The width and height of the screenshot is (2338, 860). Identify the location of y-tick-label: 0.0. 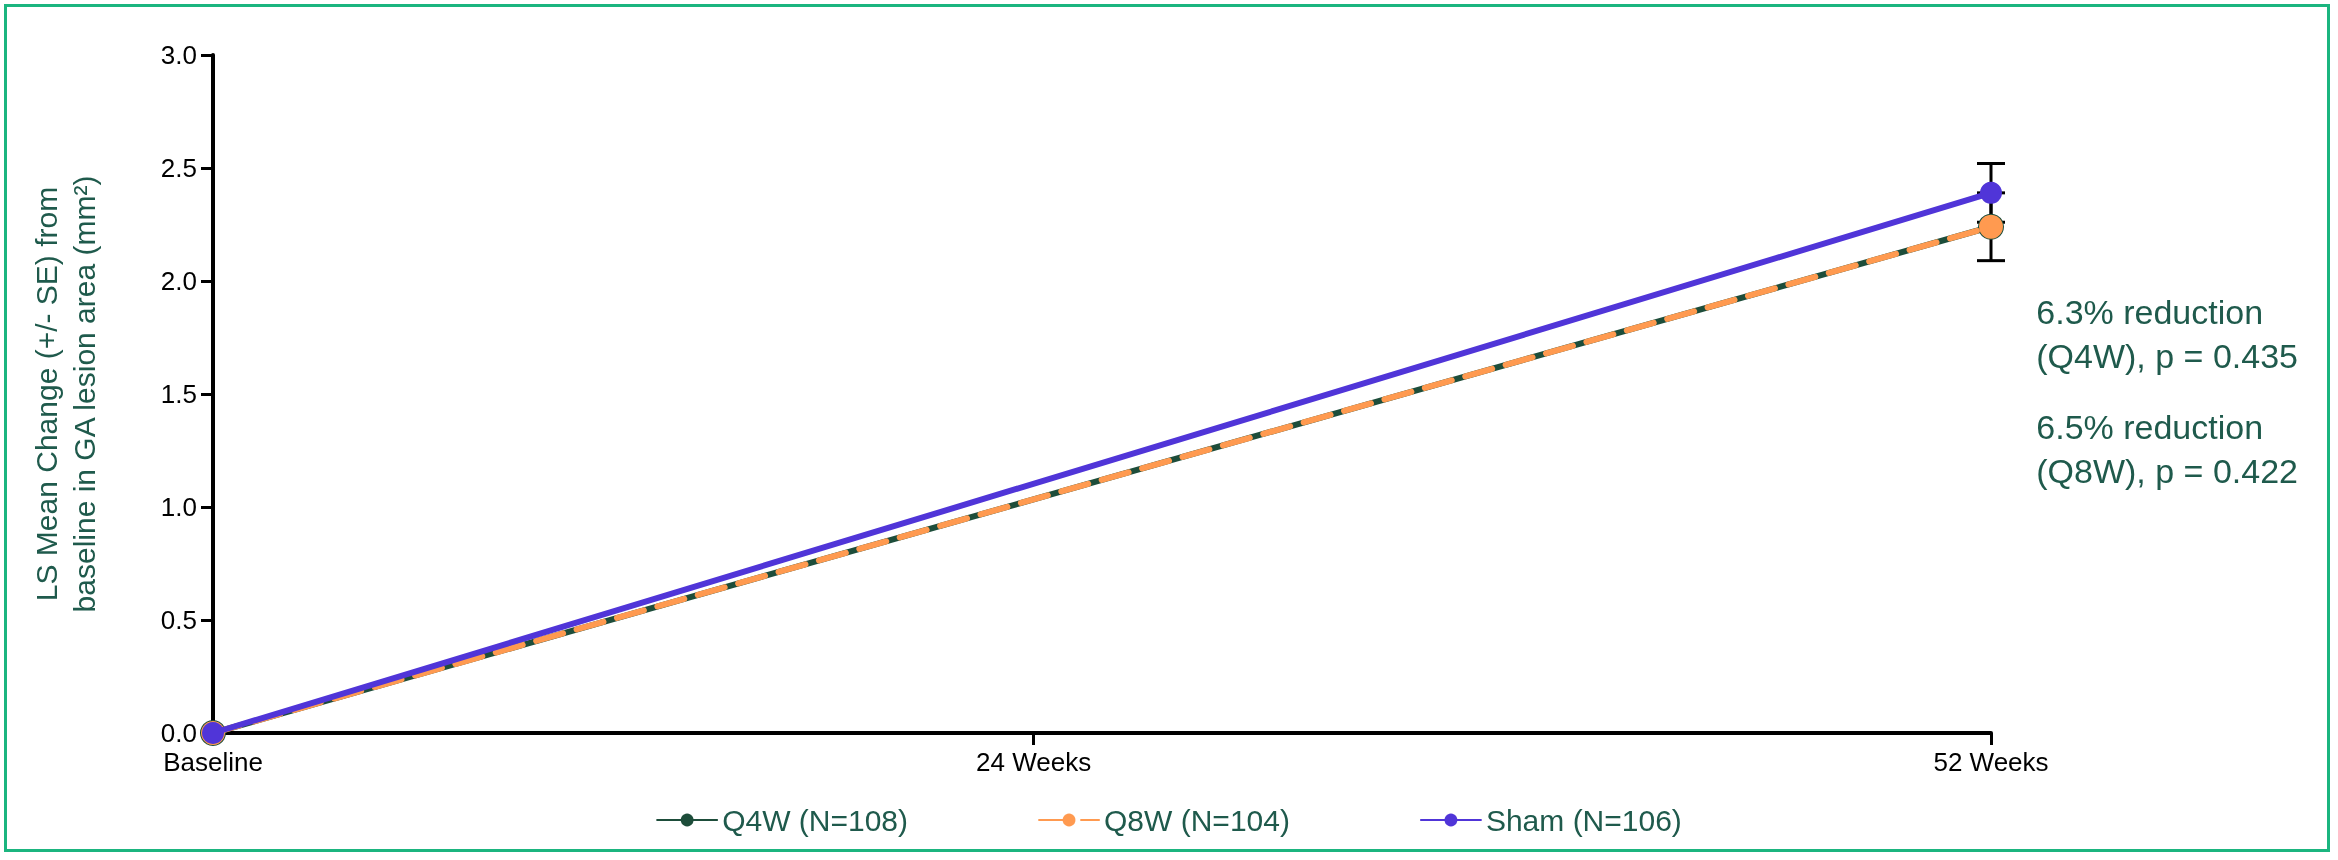
(178, 733).